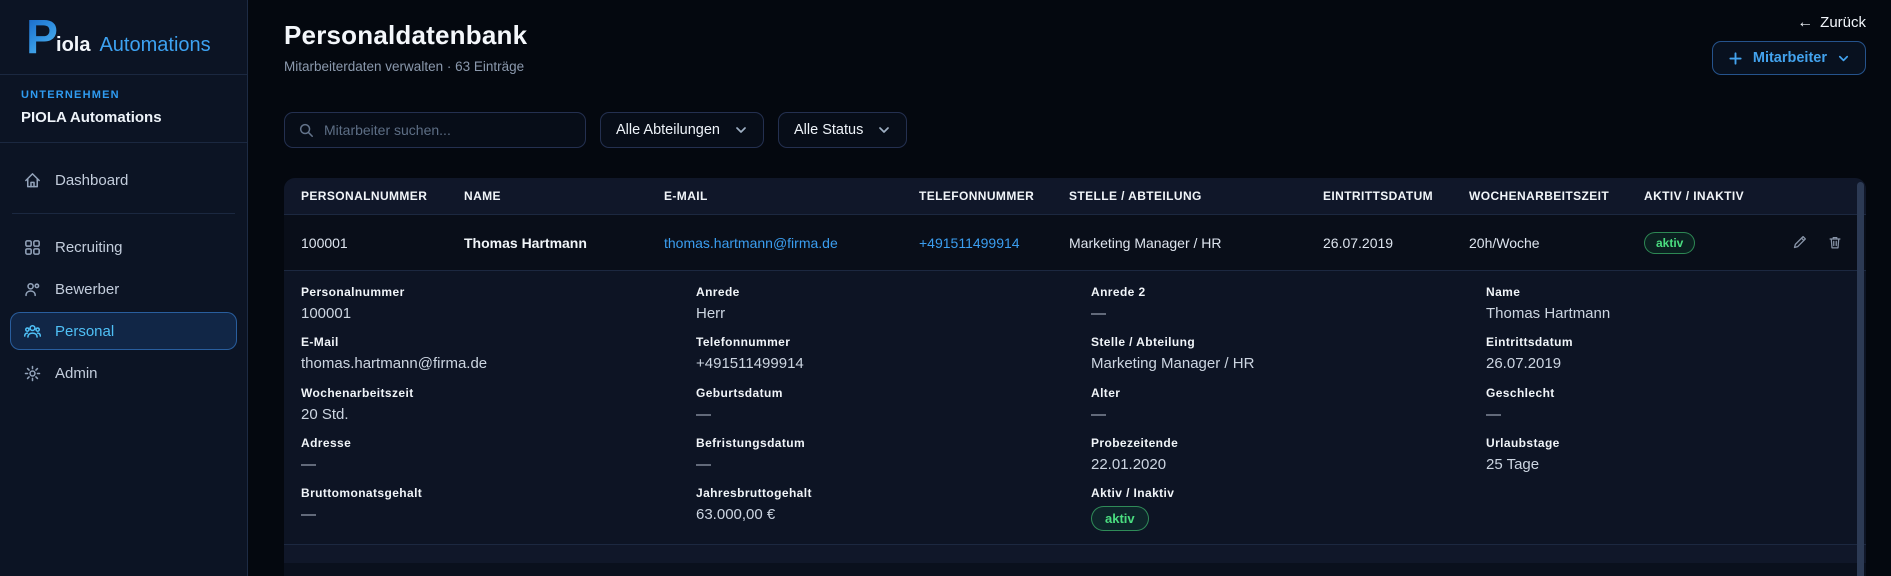 Image resolution: width=1891 pixels, height=576 pixels. I want to click on detail-field: Aktiv / Inaktiv aktiv, so click(1288, 508).